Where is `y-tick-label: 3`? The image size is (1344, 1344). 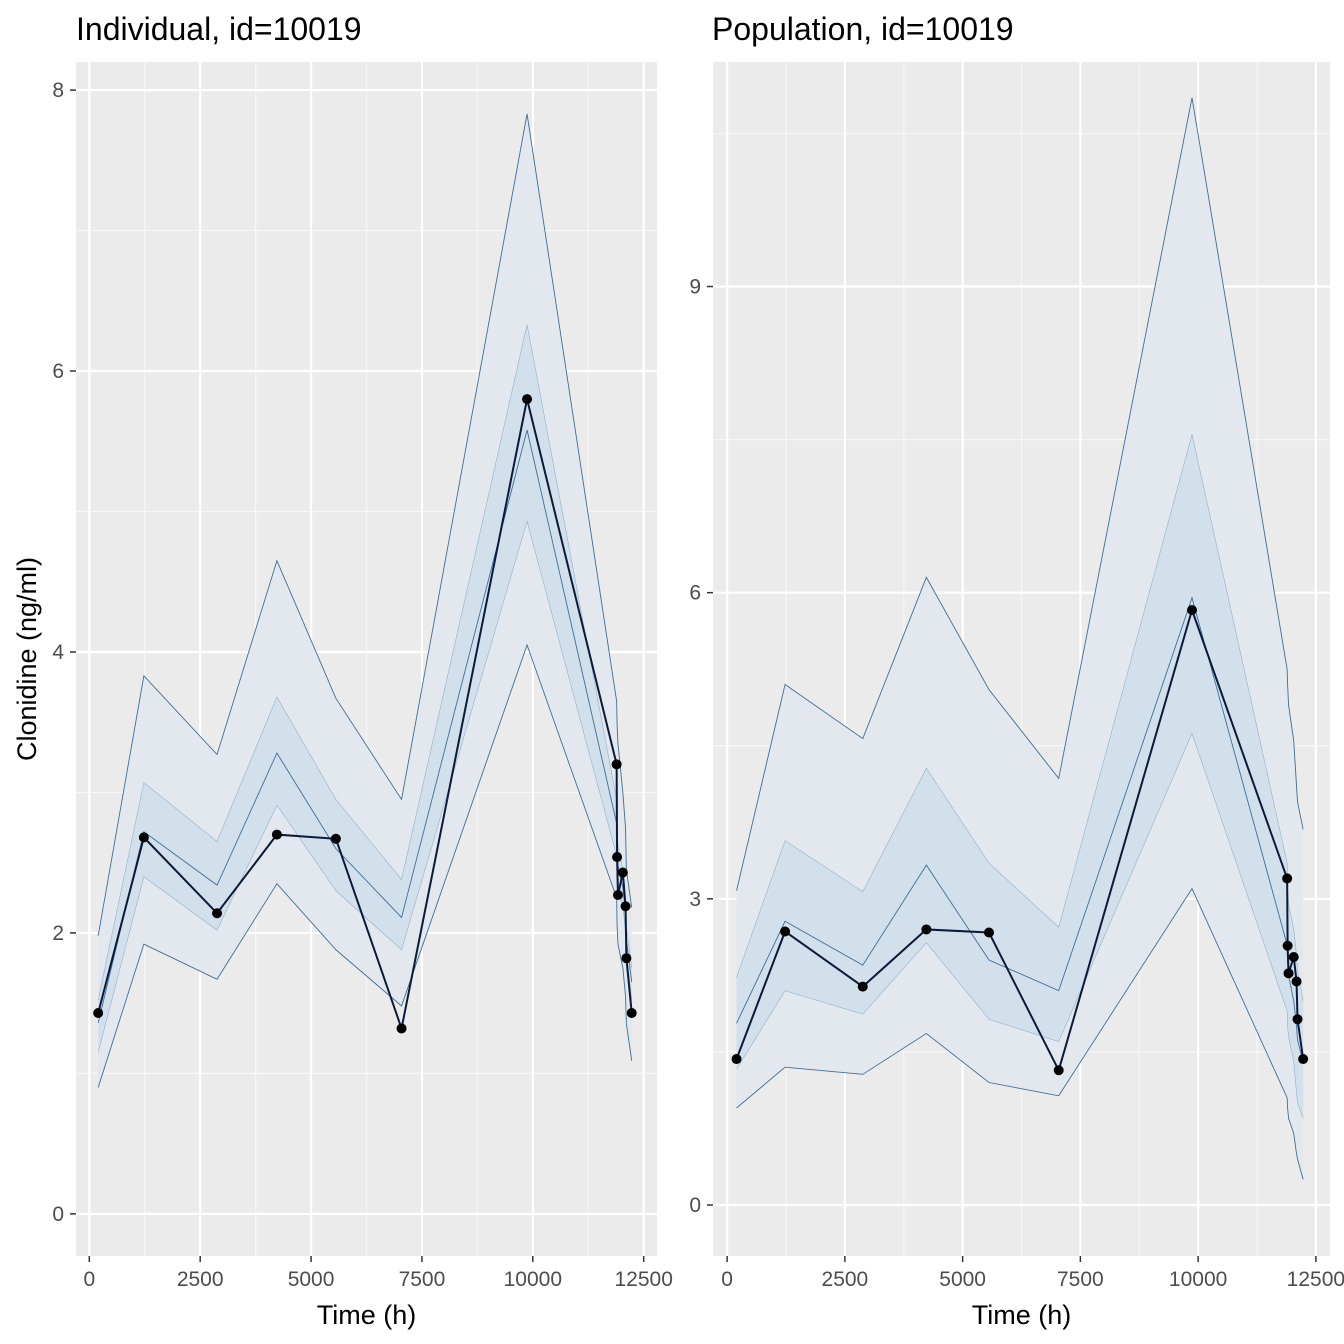 y-tick-label: 3 is located at coordinates (695, 899).